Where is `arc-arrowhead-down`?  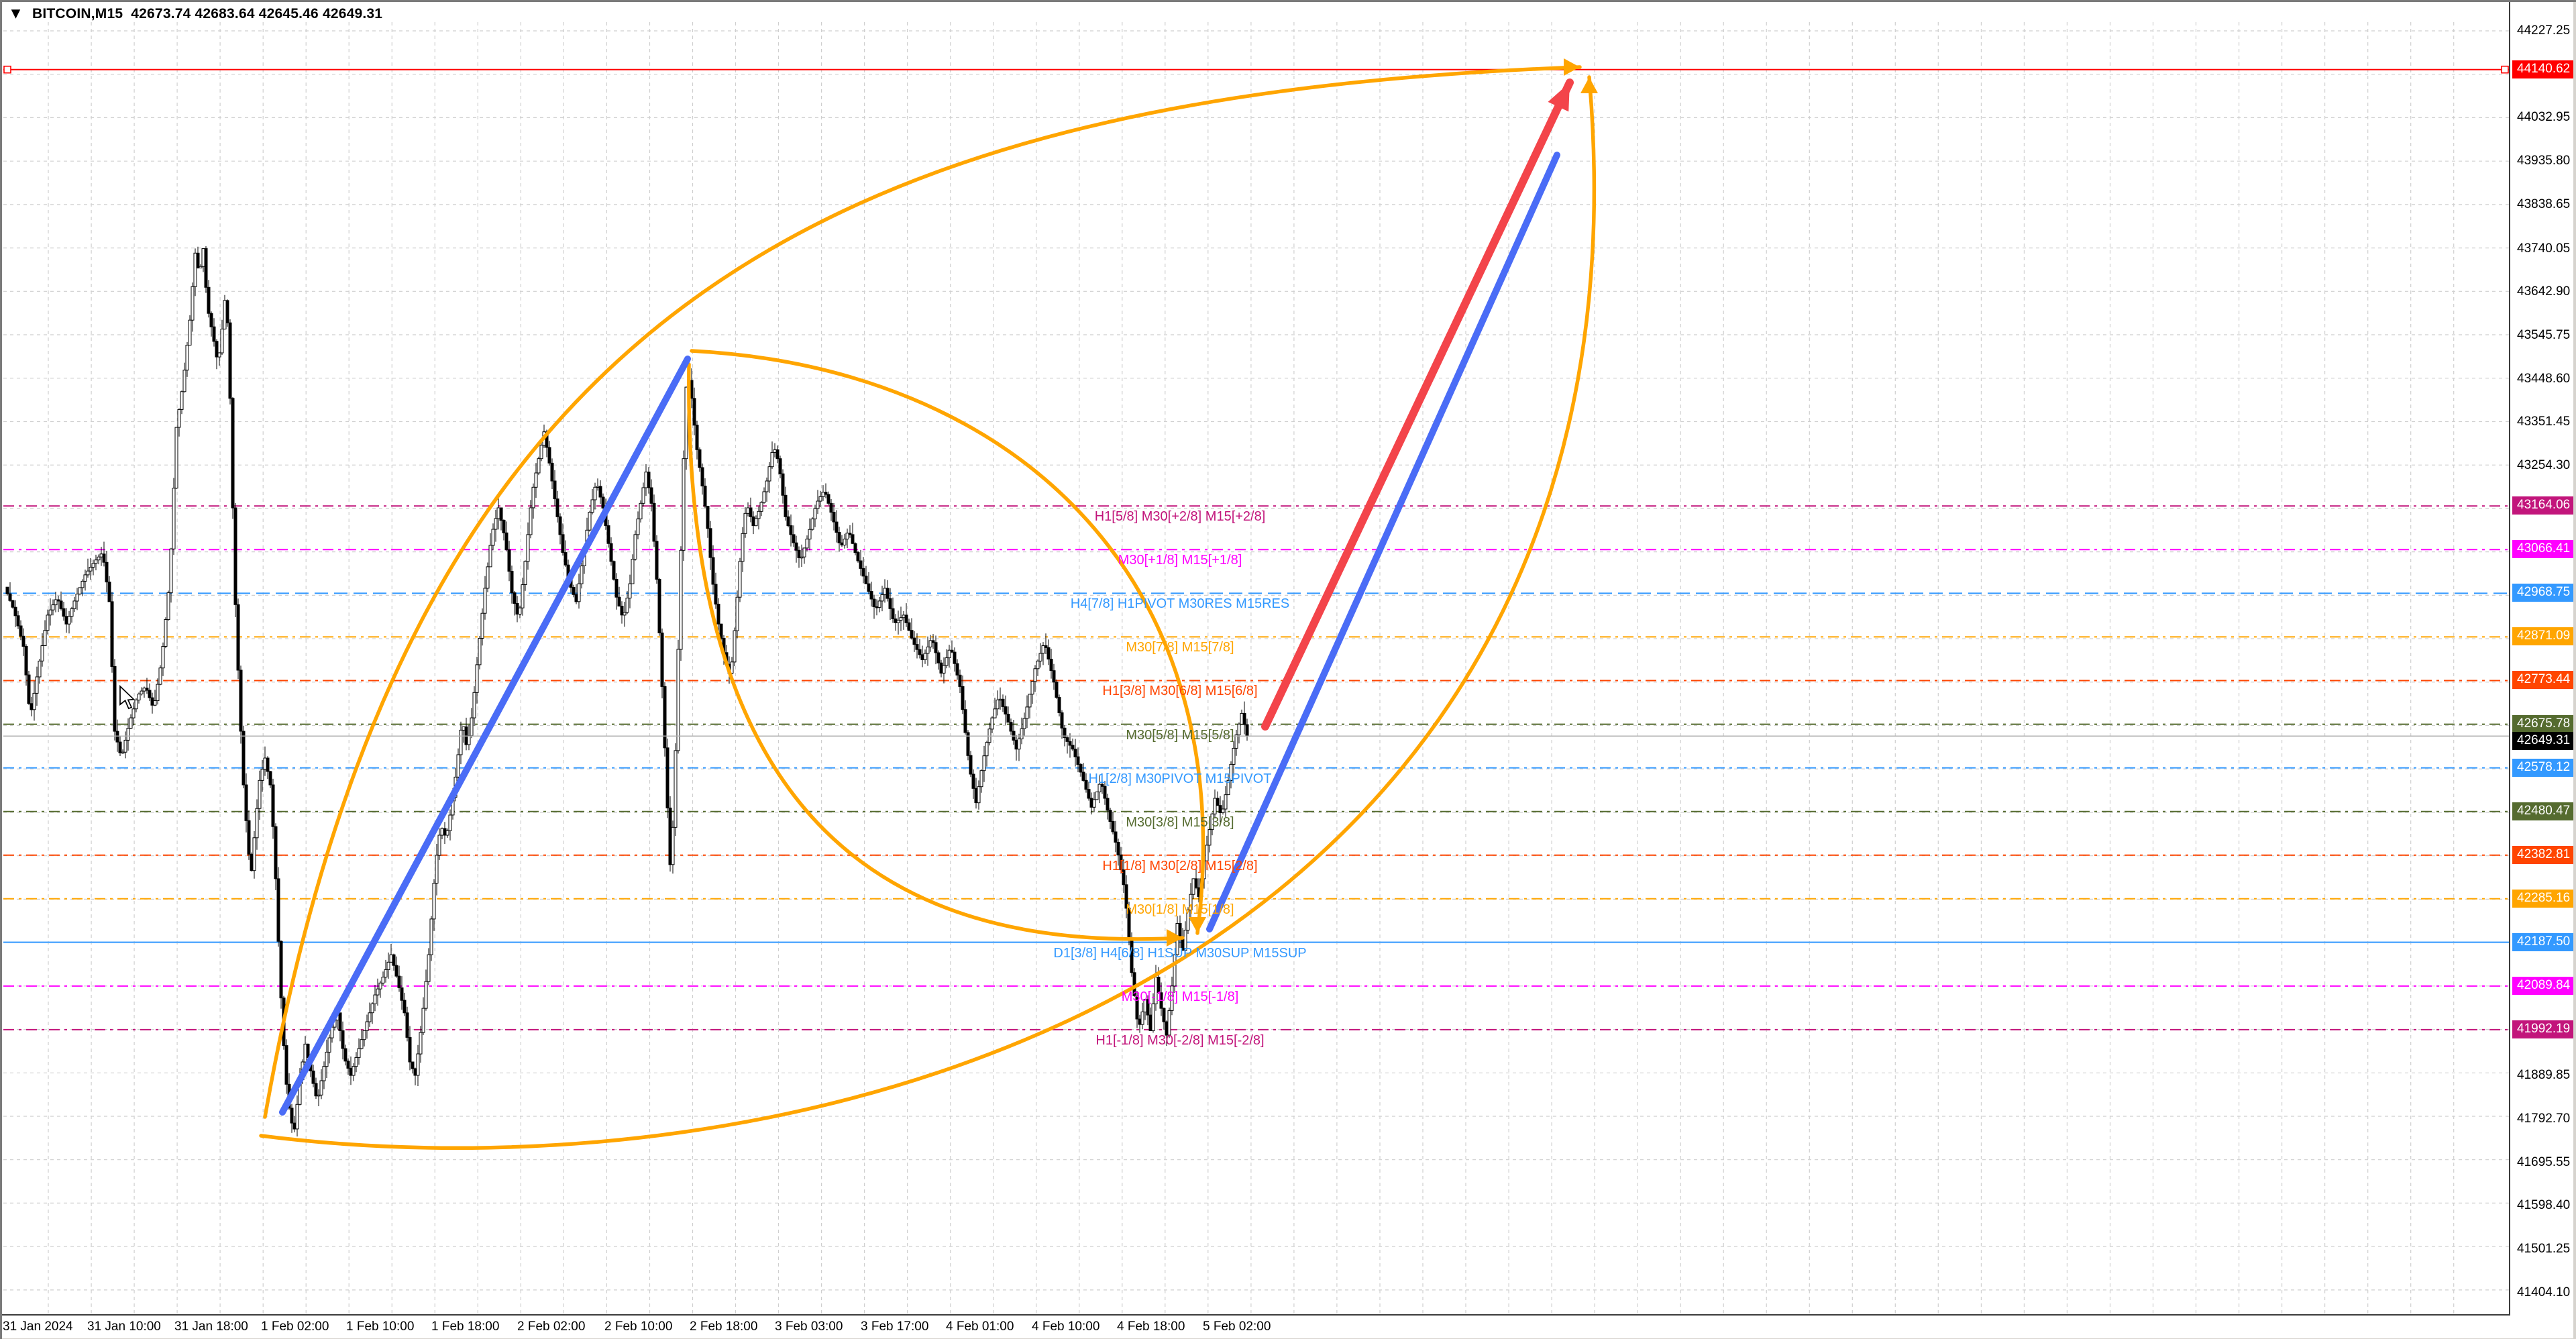 arc-arrowhead-down is located at coordinates (1197, 925).